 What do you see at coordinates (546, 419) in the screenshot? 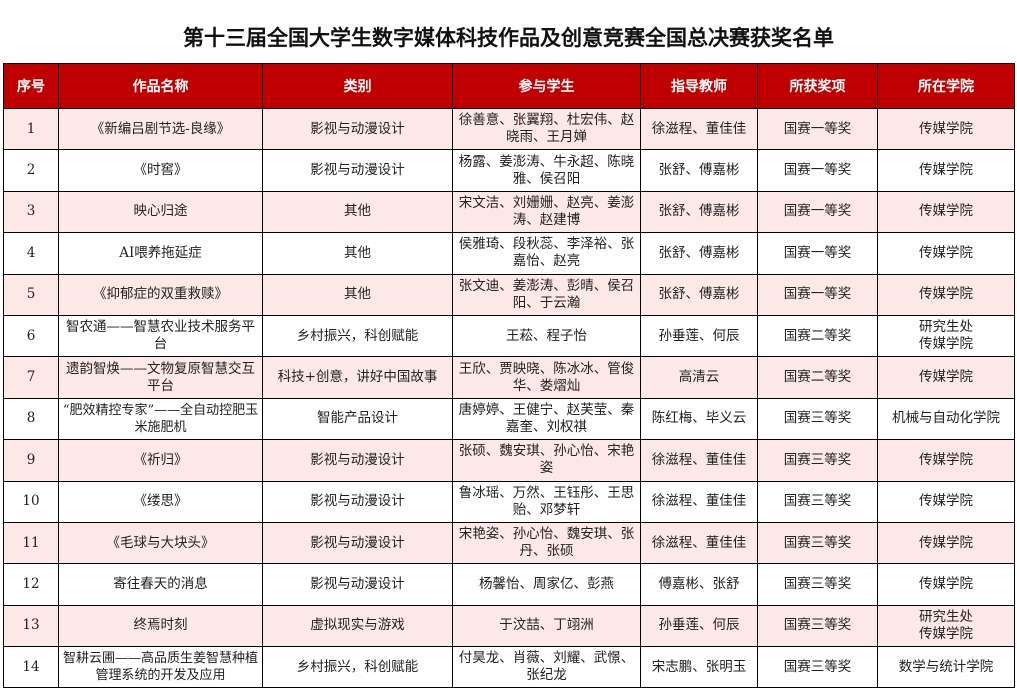
I see `col-students: 唐婷婷、王健宁、赵芙莹、秦嘉奎、刘权祺` at bounding box center [546, 419].